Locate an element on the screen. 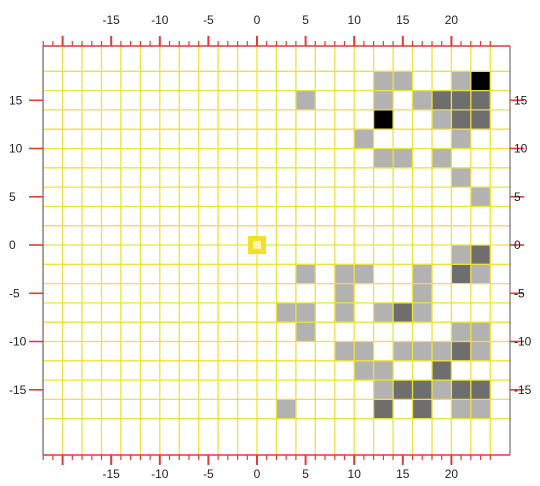 Image resolution: width=540 pixels, height=486 pixels. origin-marker-center is located at coordinates (257, 245).